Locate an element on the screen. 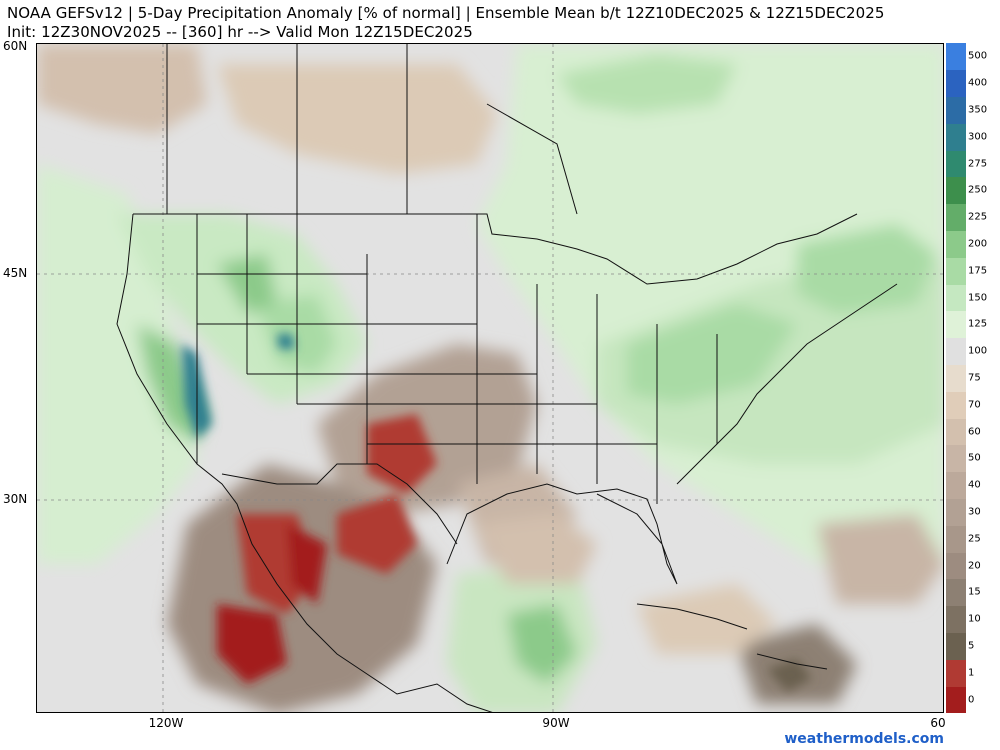  colorbar-tick-label: 200 is located at coordinates (978, 244).